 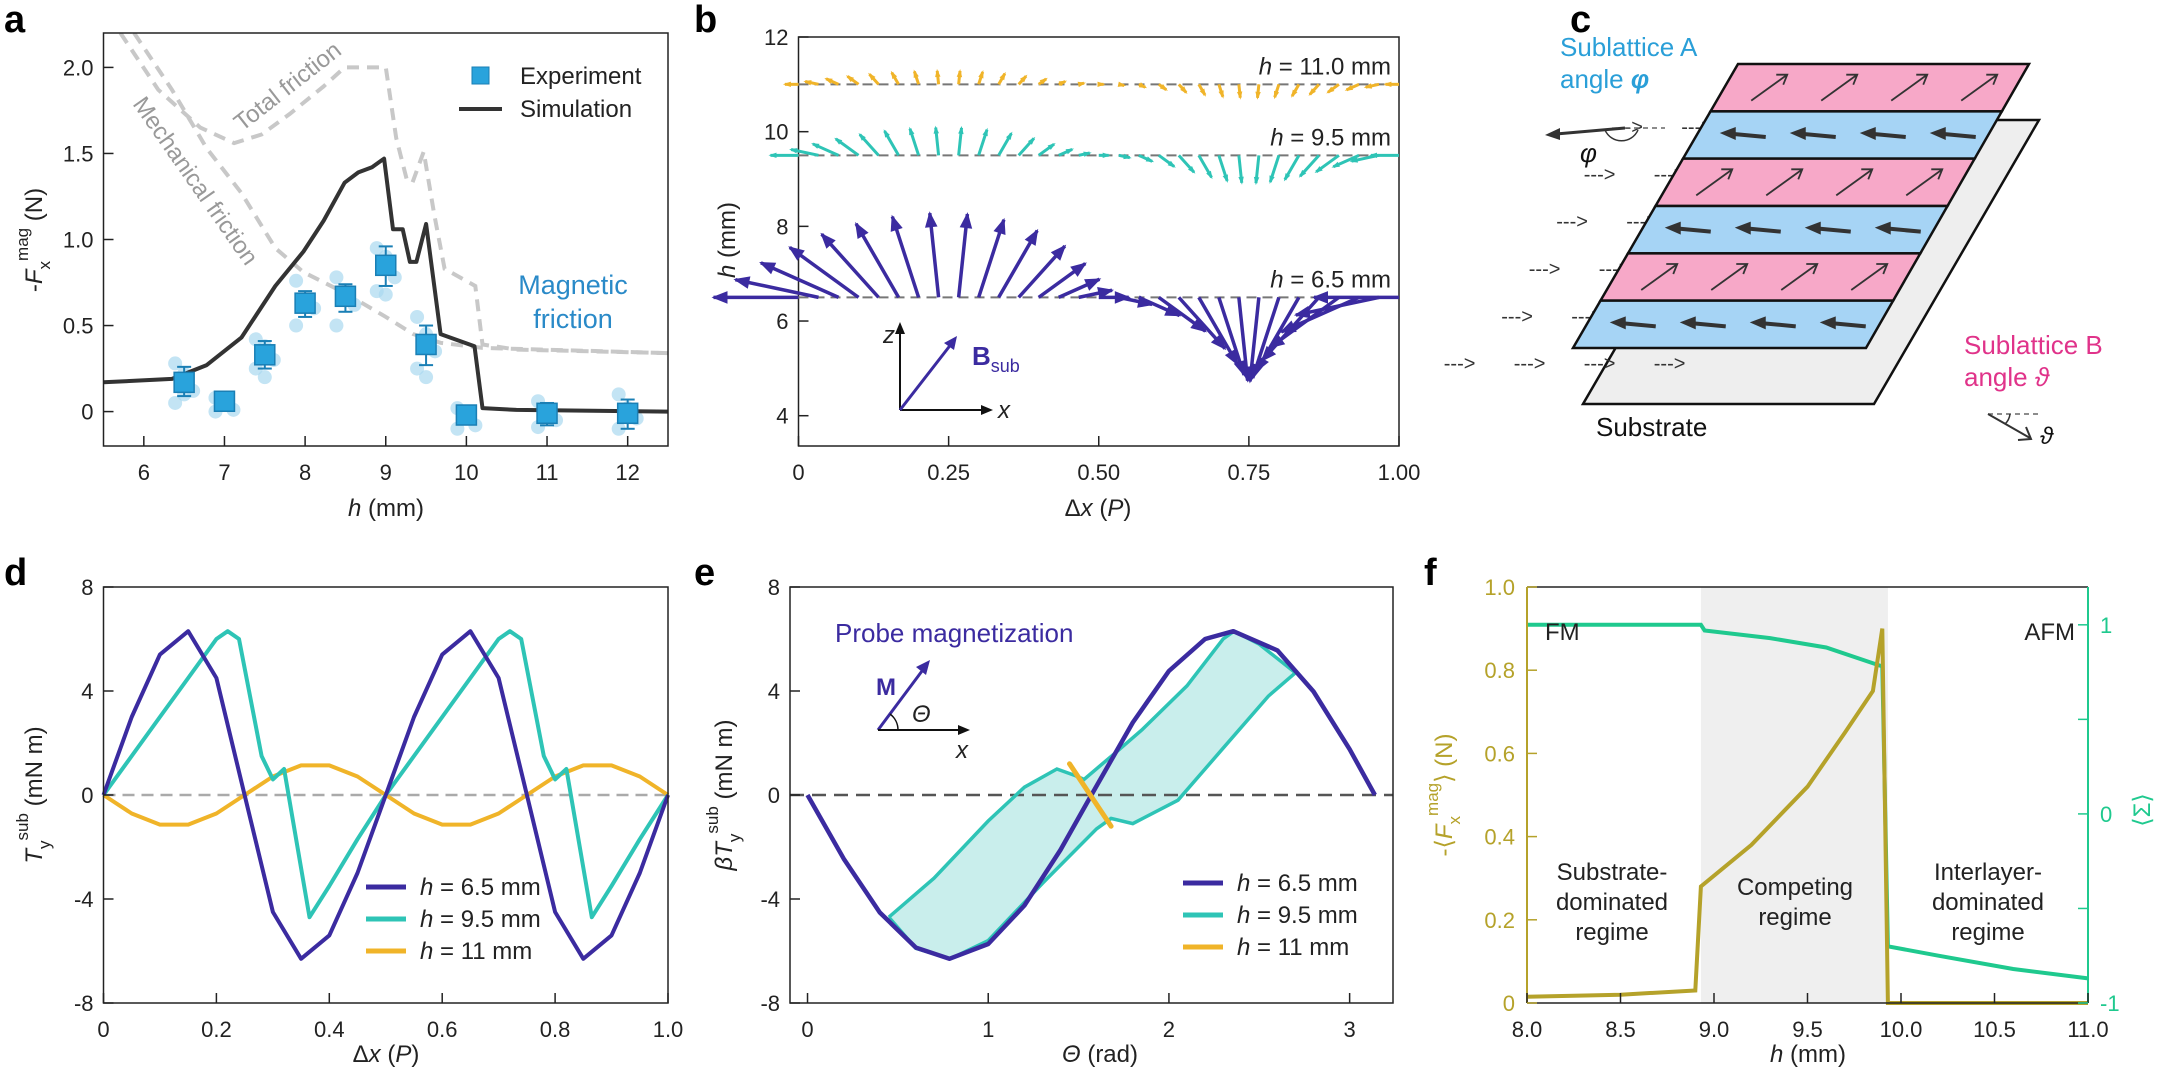 What do you see at coordinates (886, 687) in the screenshot?
I see `inset-m-label: M` at bounding box center [886, 687].